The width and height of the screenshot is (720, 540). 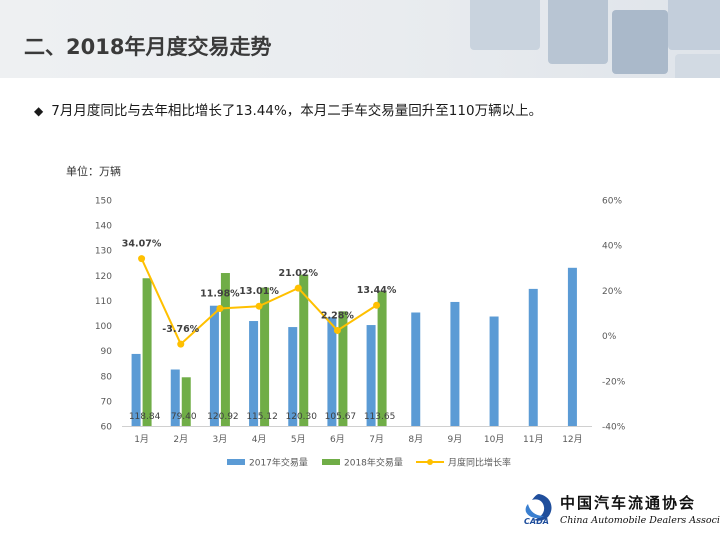 What do you see at coordinates (103, 252) in the screenshot?
I see `y-tick-label: 130` at bounding box center [103, 252].